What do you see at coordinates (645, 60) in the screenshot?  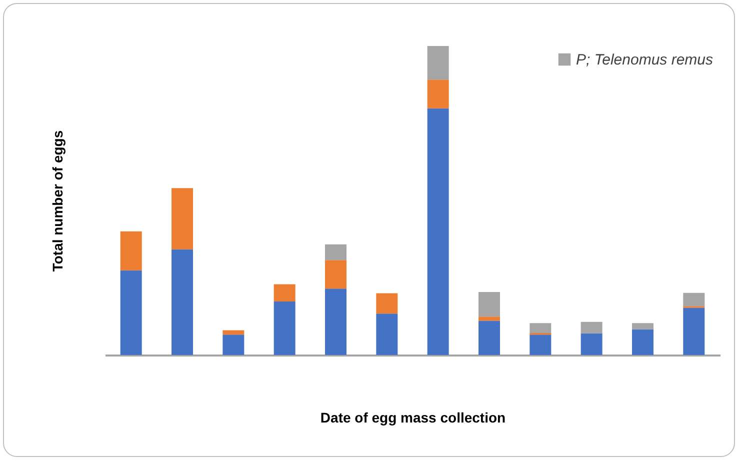 I see `legend-label: P; Telenomus remus` at bounding box center [645, 60].